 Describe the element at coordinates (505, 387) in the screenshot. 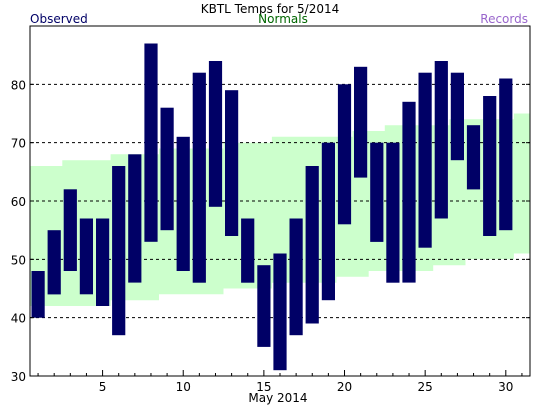

I see `x-tick-label-30: 30` at that location.